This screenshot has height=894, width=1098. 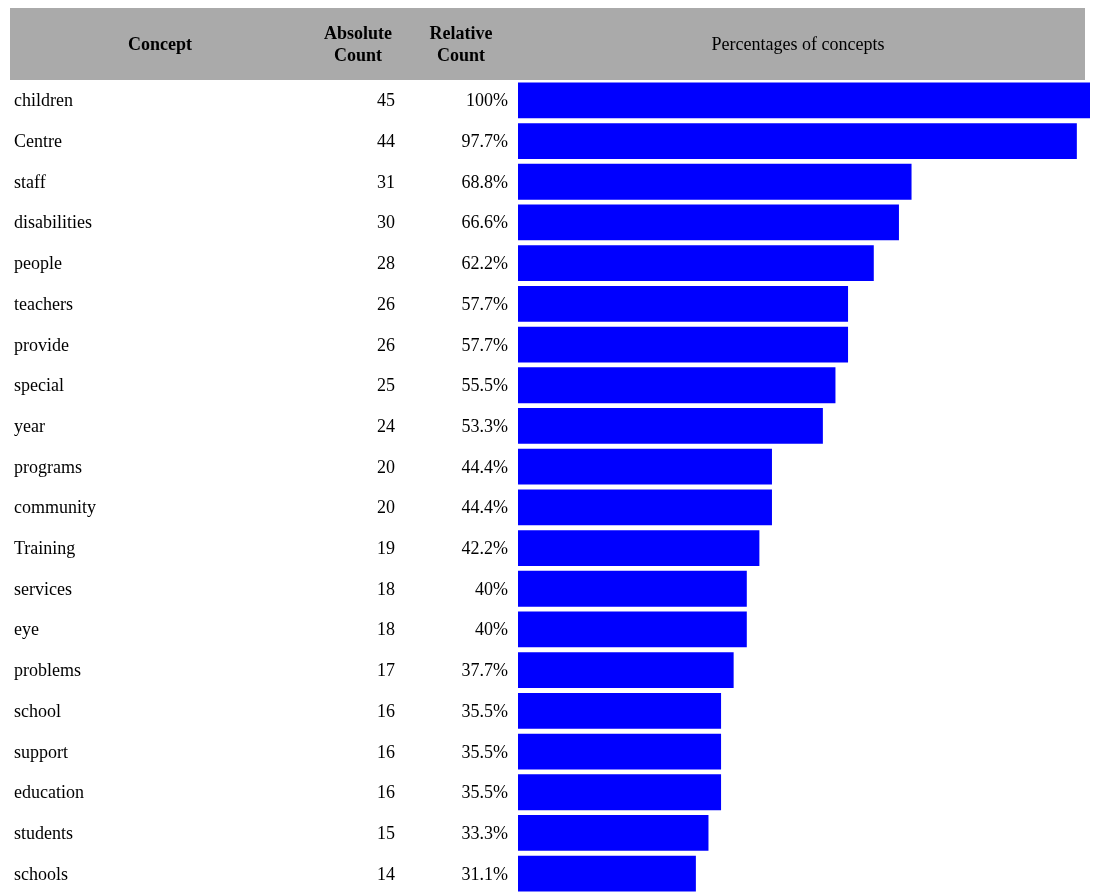 I want to click on y-tick-label: provide, so click(x=41, y=344).